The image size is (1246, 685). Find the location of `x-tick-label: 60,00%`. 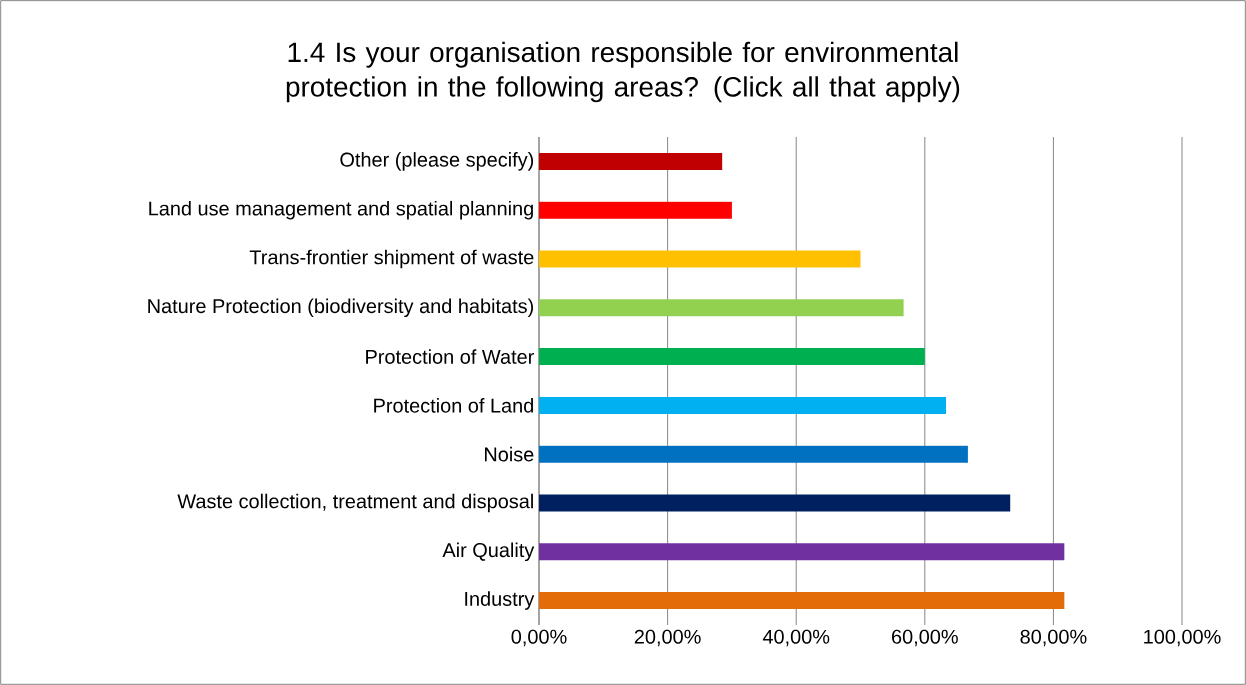

x-tick-label: 60,00% is located at coordinates (925, 638).